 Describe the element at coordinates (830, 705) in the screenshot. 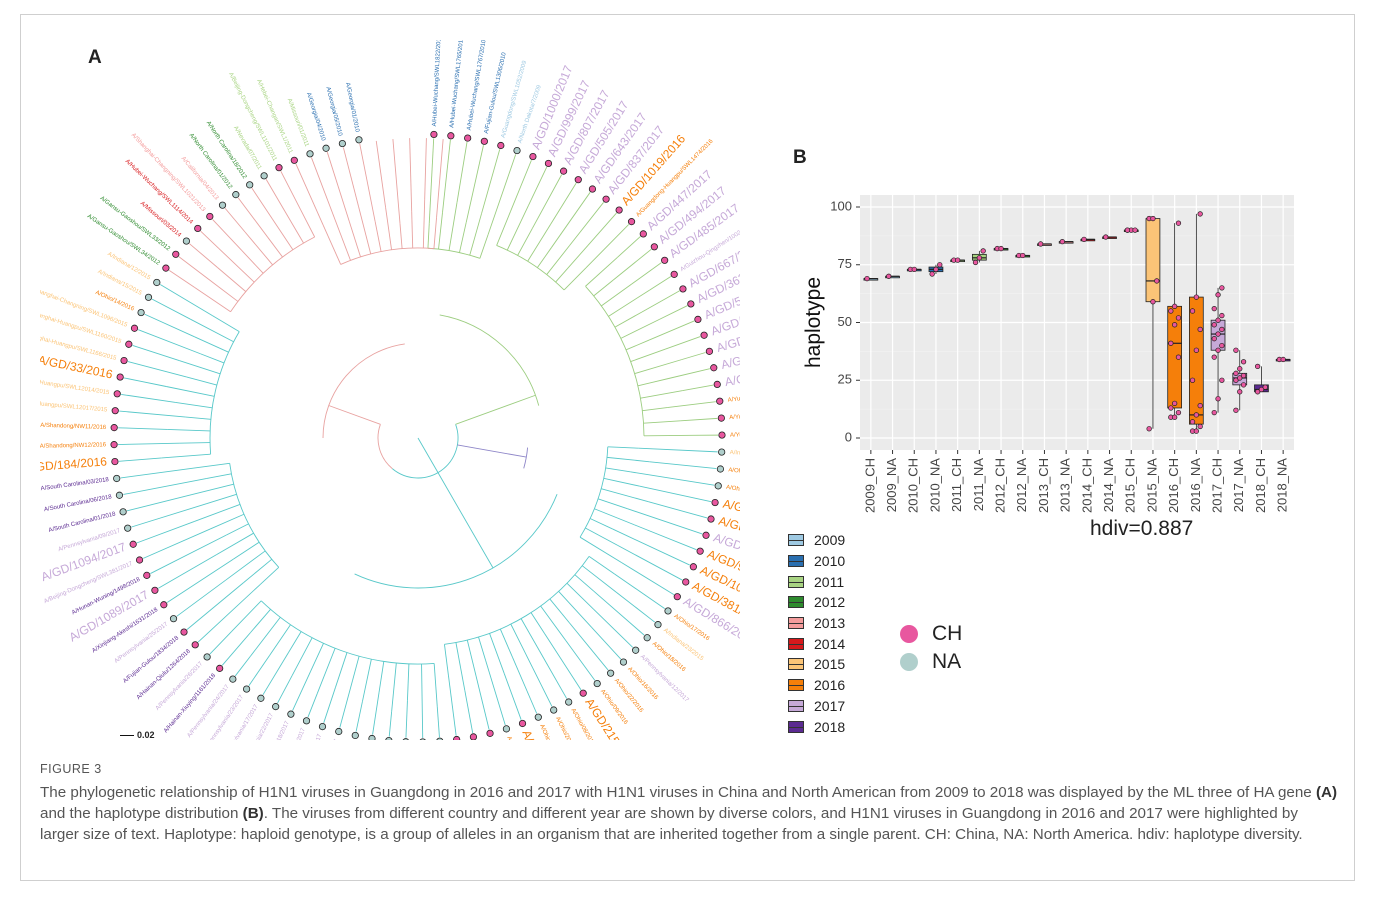

I see `legend-label: 2017` at that location.